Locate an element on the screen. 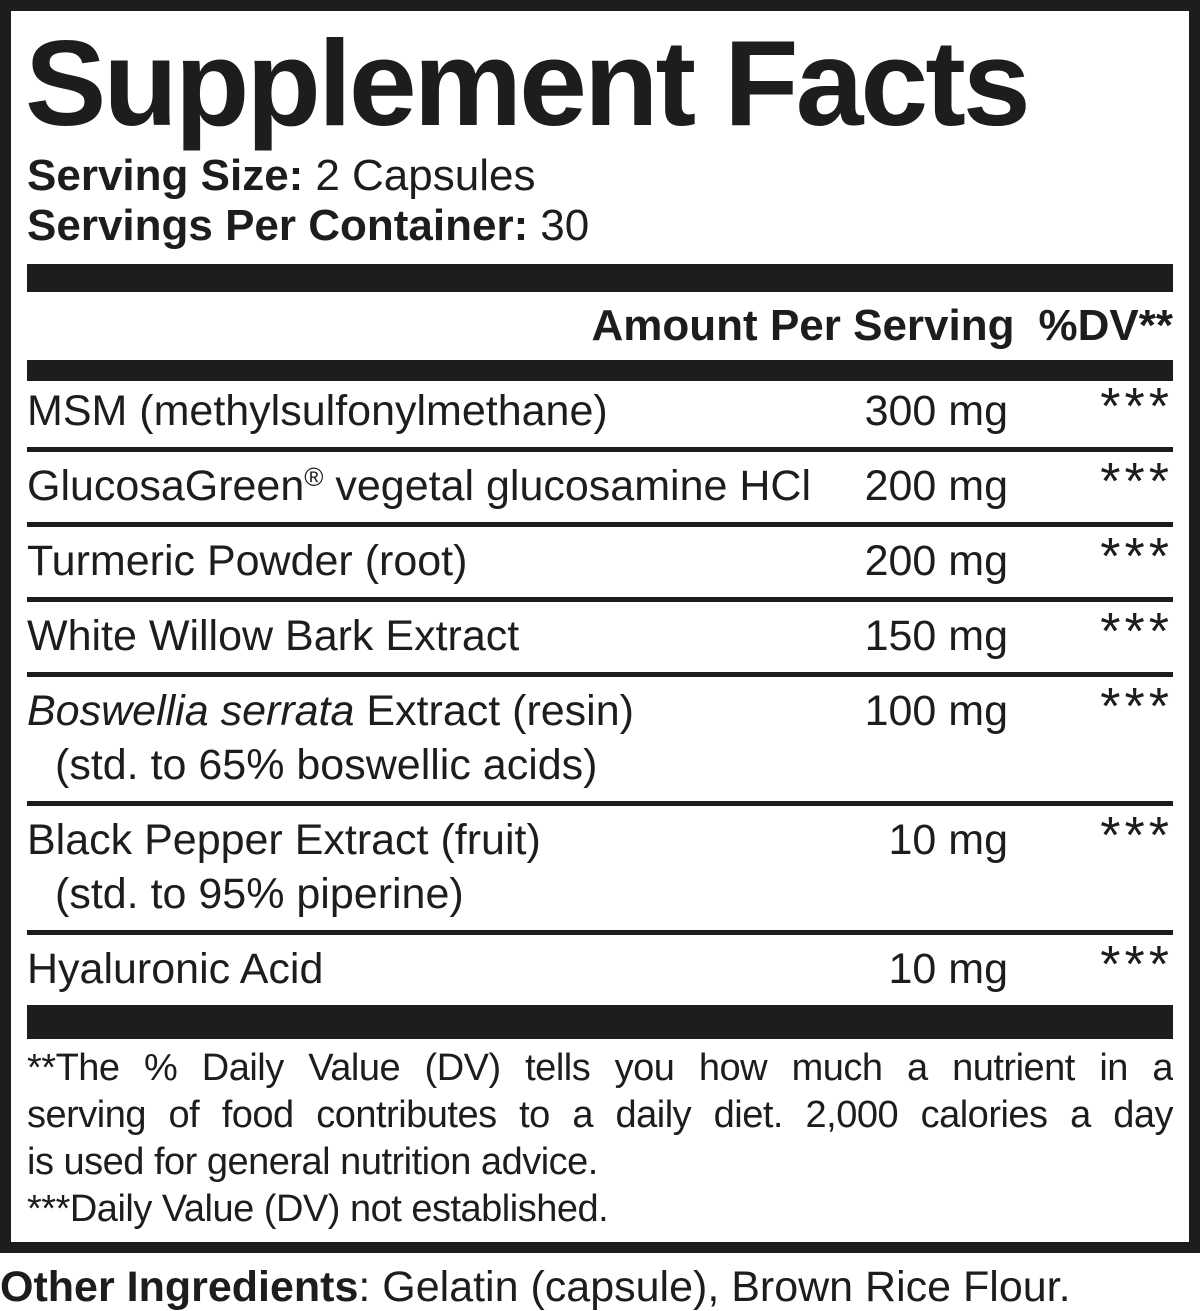 This screenshot has height=1311, width=1200. ingredient-name: Hyaluronic Acid is located at coordinates (175, 969).